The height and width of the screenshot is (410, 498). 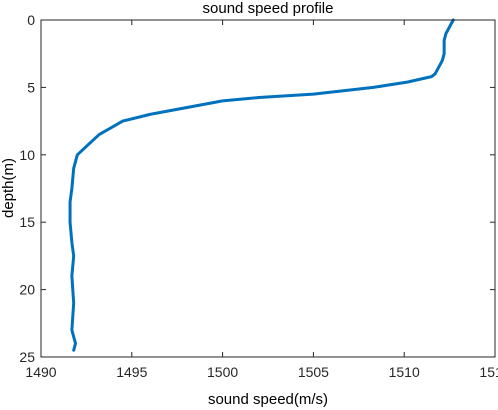 I want to click on x-tick-label: 1500, so click(x=222, y=372).